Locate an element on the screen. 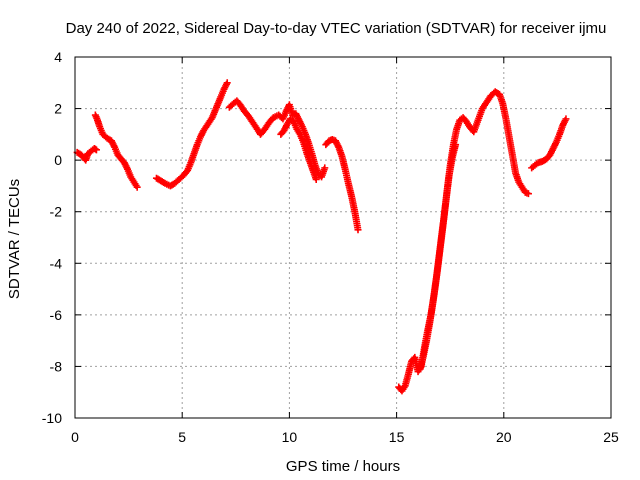 Image resolution: width=640 pixels, height=480 pixels. x-tick-label-15: 15 is located at coordinates (397, 437).